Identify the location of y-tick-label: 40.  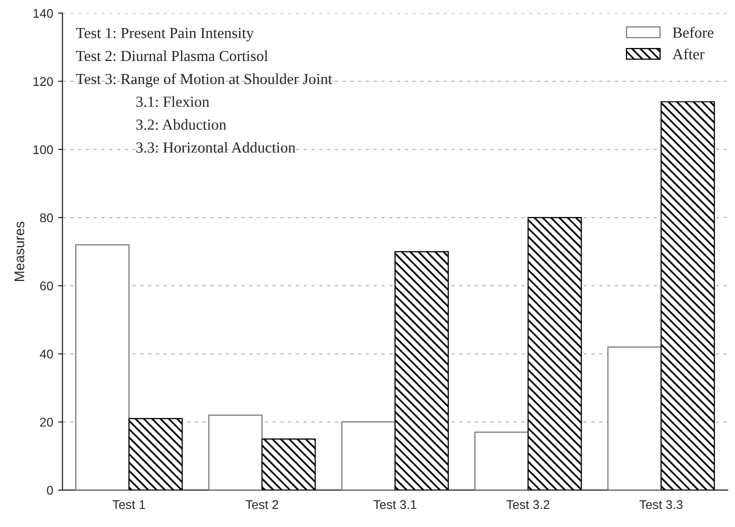
(46, 354).